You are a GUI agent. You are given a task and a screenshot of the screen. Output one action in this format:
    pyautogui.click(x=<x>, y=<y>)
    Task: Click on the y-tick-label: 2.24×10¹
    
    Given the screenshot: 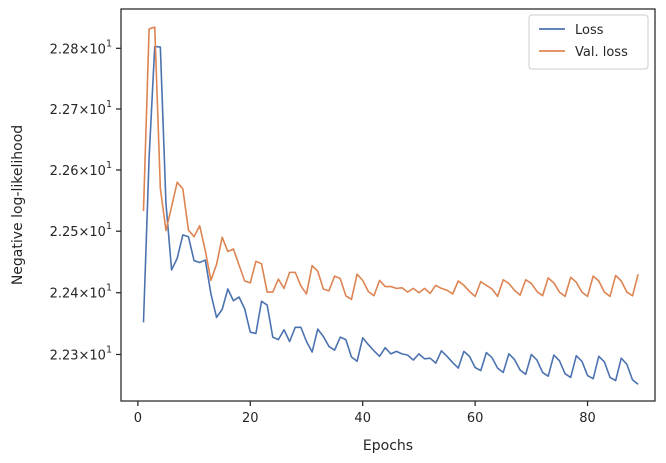 What is the action you would take?
    pyautogui.click(x=81, y=292)
    